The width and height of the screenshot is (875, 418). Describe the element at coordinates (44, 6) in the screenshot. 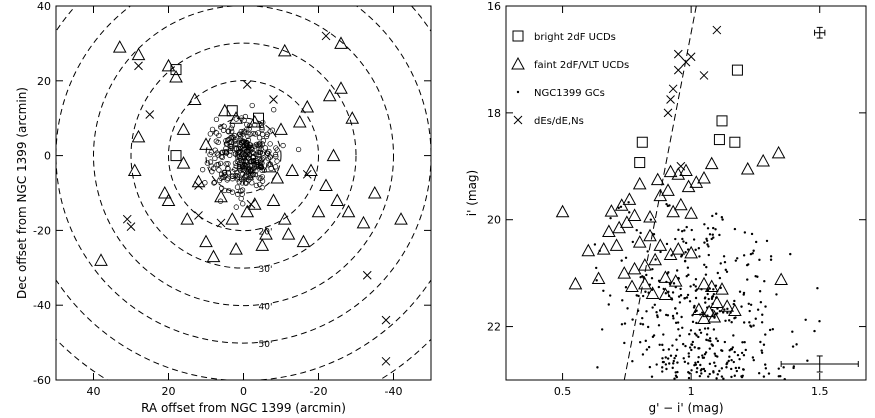

I see `y-tick-label: 40` at that location.